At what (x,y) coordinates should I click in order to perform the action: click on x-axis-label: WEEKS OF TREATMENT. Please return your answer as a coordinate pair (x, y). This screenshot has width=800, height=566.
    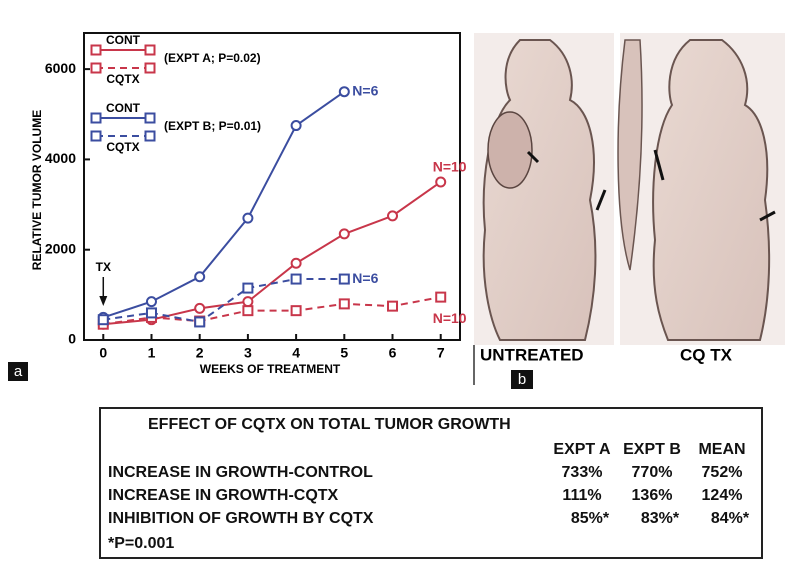
    Looking at the image, I should click on (270, 369).